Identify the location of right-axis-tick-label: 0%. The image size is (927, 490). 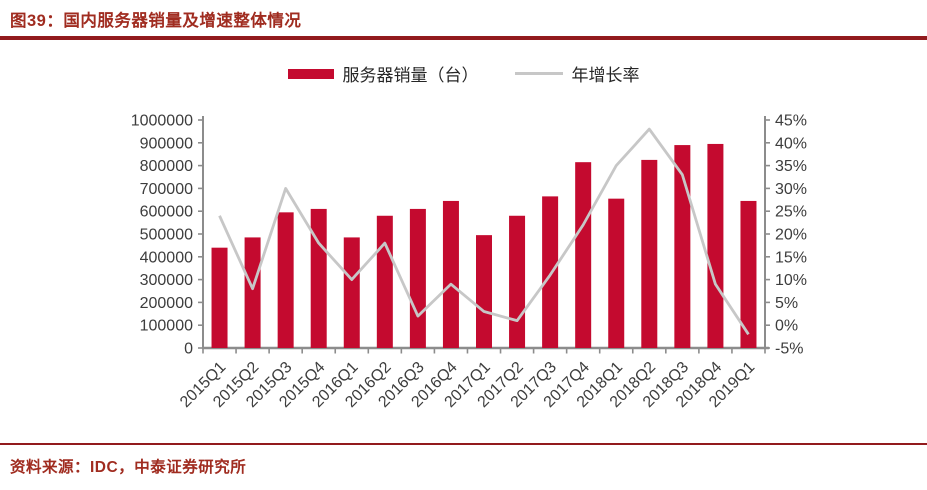
(786, 326).